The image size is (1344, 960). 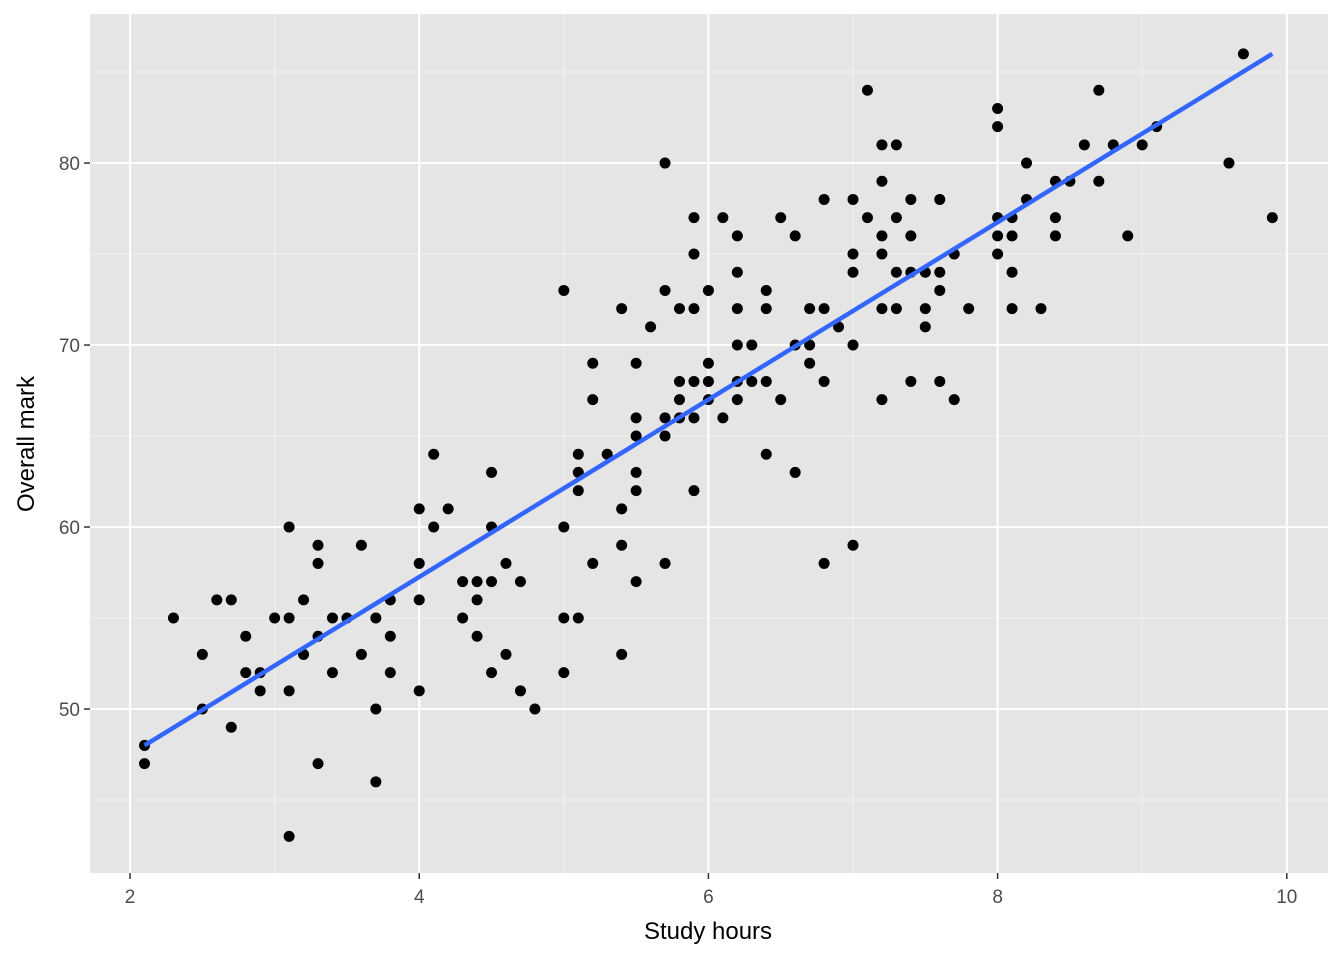 I want to click on x-axis-title: Study hours, so click(x=708, y=931).